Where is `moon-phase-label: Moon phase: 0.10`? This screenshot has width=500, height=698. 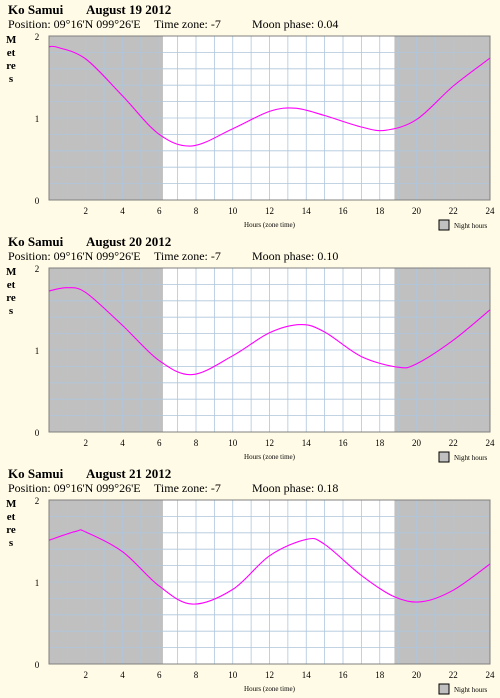
moon-phase-label: Moon phase: 0.10 is located at coordinates (295, 256).